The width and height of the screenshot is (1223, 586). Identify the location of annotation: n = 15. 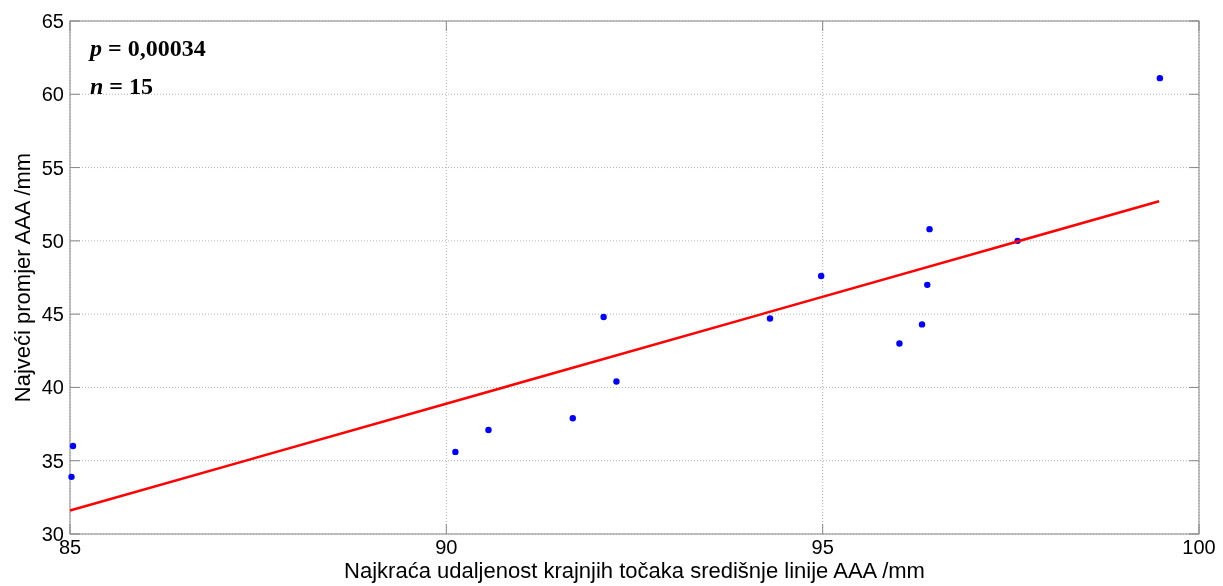
(122, 86).